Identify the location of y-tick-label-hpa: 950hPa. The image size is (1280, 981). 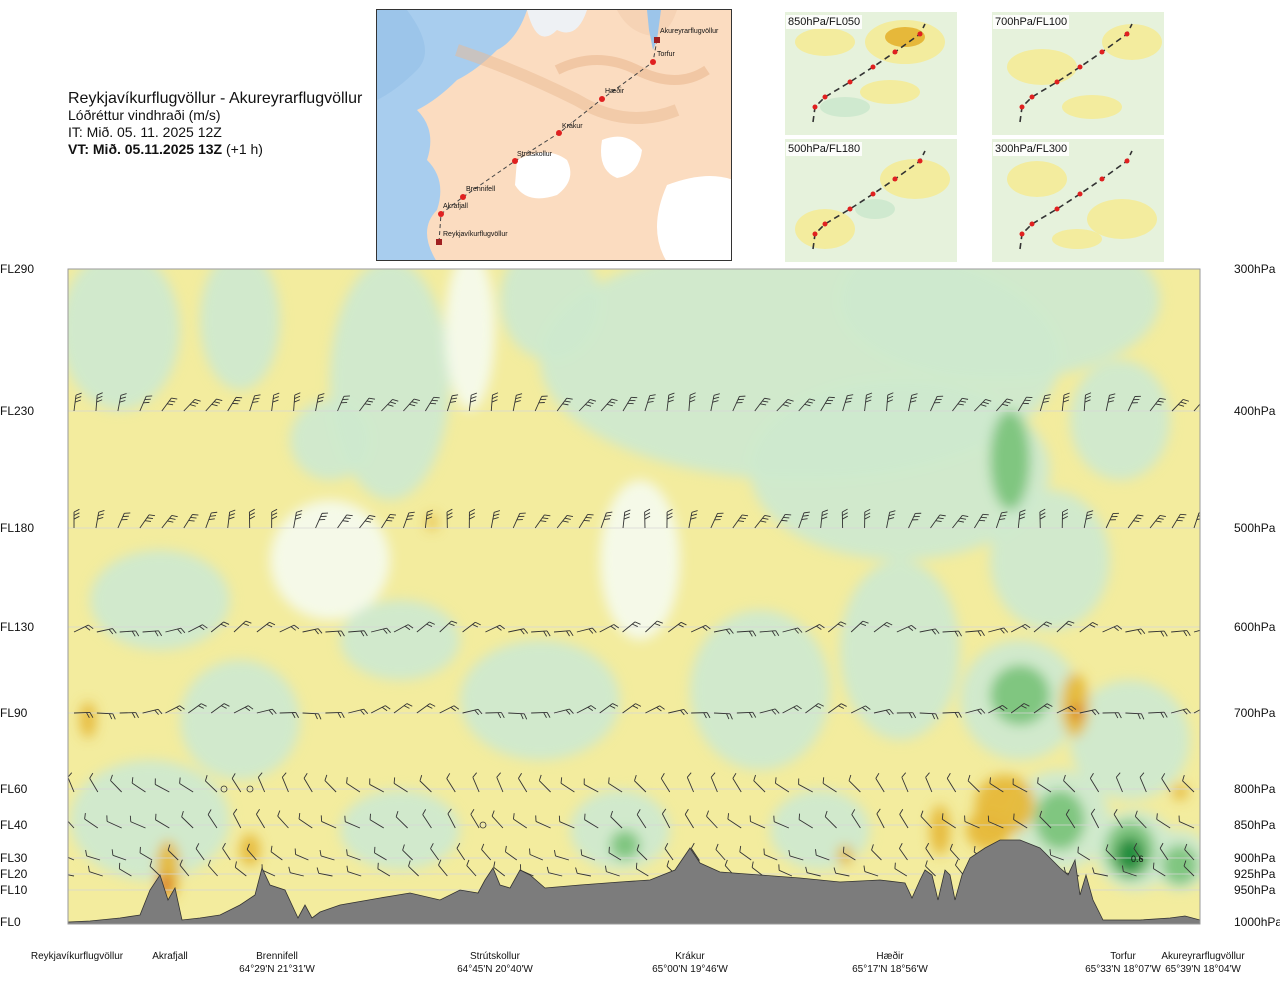
(1255, 890).